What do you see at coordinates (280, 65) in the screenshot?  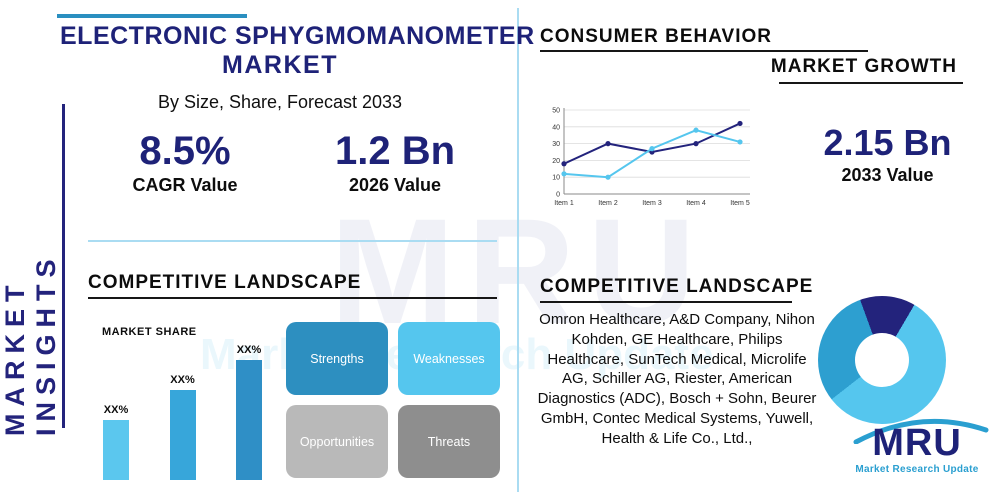 I see `page-title-line2: MARKET` at bounding box center [280, 65].